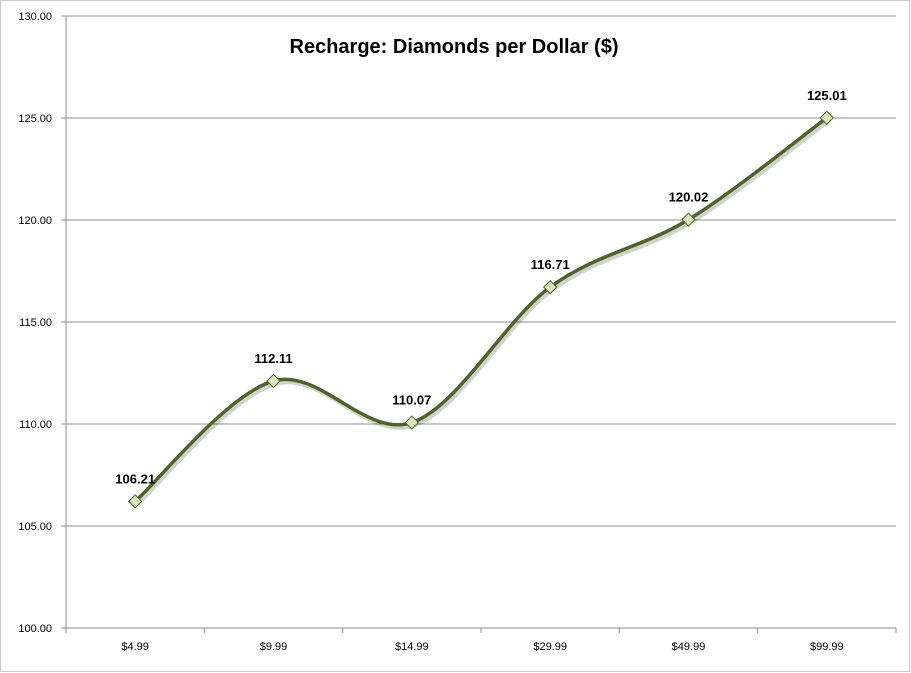 This screenshot has width=911, height=673. Describe the element at coordinates (411, 400) in the screenshot. I see `data-label: 110.07` at that location.